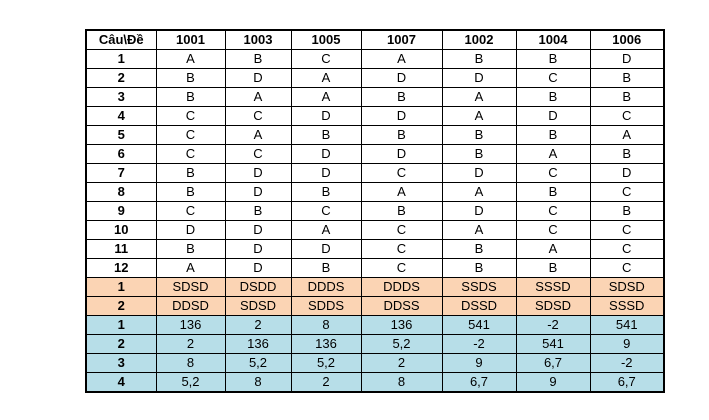 The width and height of the screenshot is (709, 420). What do you see at coordinates (121, 97) in the screenshot?
I see `row-label: 3` at bounding box center [121, 97].